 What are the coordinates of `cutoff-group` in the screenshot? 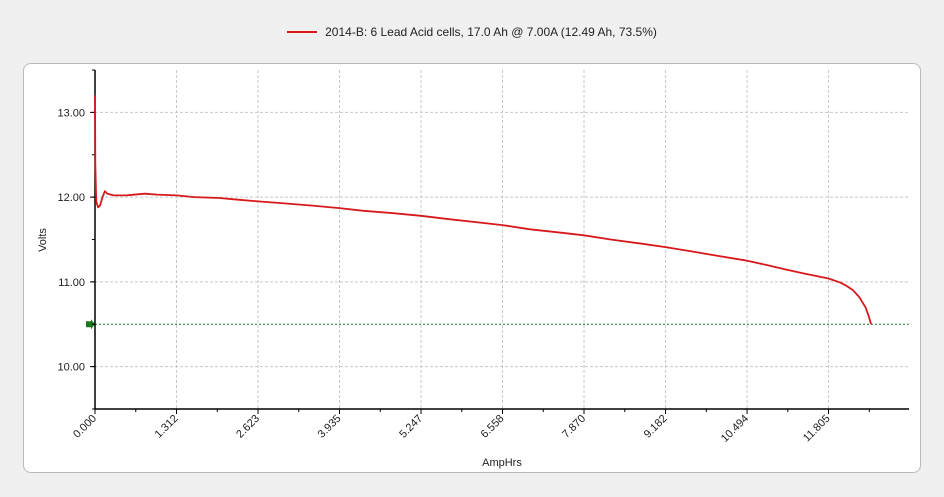 It's located at (497, 324).